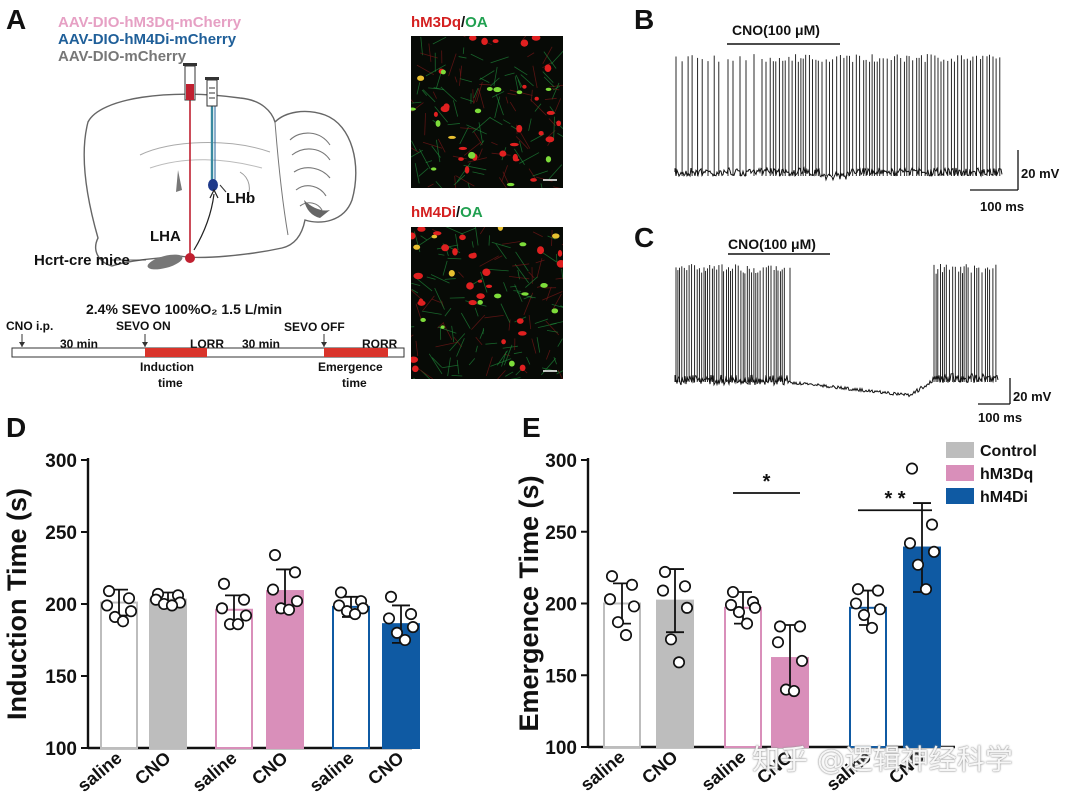  What do you see at coordinates (487, 112) in the screenshot?
I see `micrograph-hm3dq` at bounding box center [487, 112].